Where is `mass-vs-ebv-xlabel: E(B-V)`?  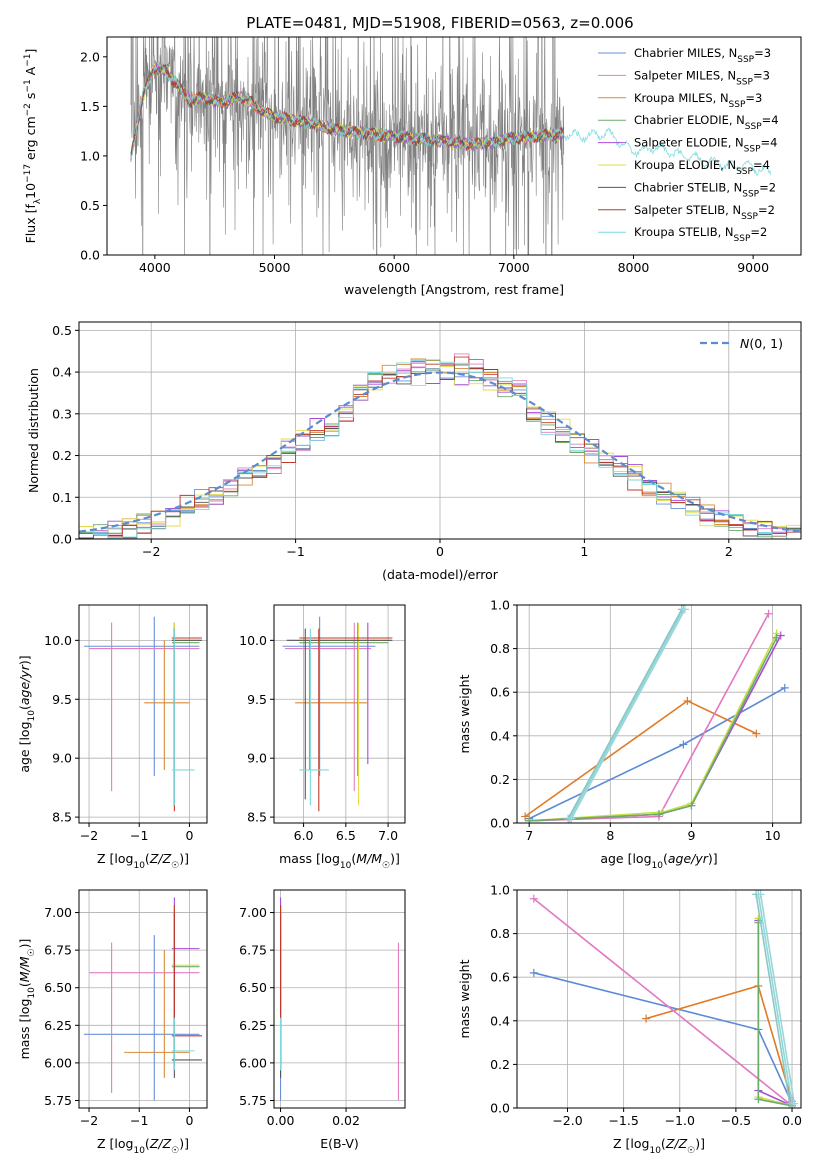
mass-vs-ebv-xlabel: E(B-V) is located at coordinates (339, 1143).